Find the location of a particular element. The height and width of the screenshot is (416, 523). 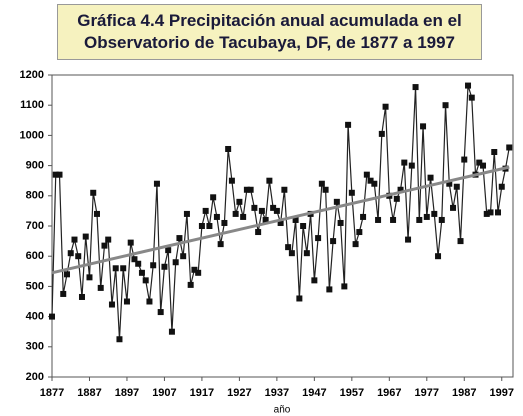

y-tick-label: 600 is located at coordinates (35, 256).